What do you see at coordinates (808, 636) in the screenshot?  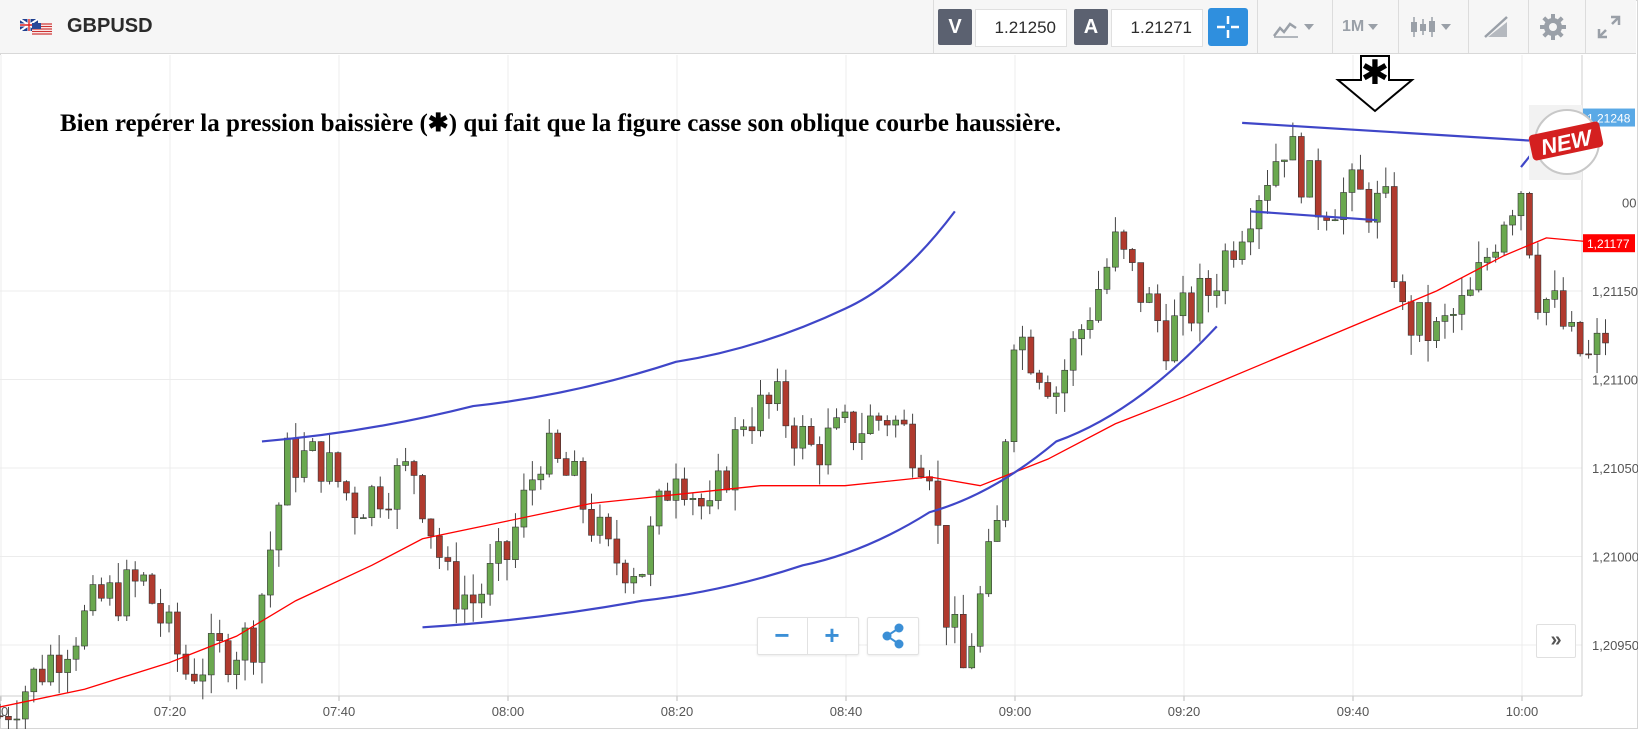 I see `zoom-controls: − +` at bounding box center [808, 636].